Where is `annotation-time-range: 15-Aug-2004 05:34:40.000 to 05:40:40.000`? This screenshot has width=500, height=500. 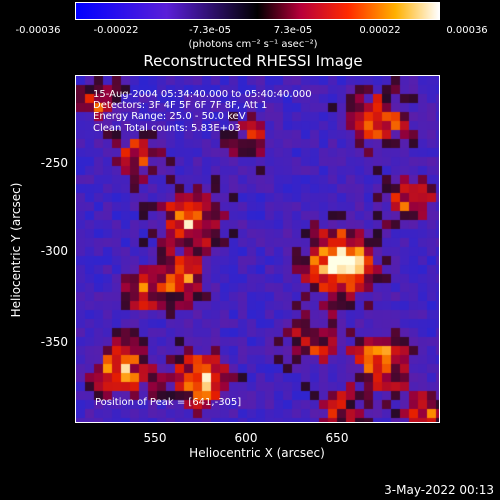 annotation-time-range: 15-Aug-2004 05:34:40.000 to 05:40:40.000 is located at coordinates (202, 94).